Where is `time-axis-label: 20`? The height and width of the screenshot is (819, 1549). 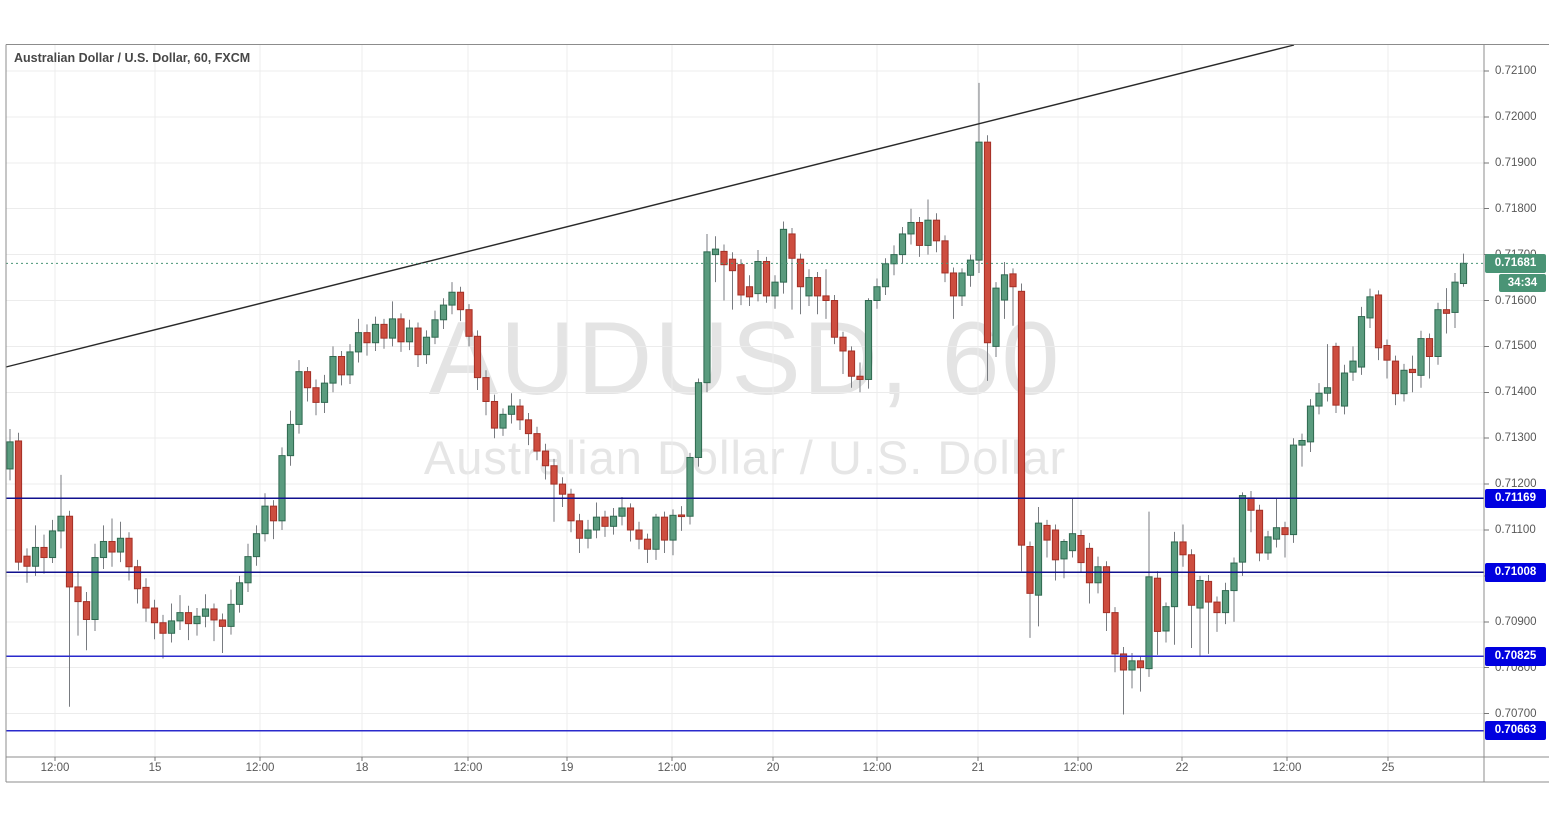 time-axis-label: 20 is located at coordinates (773, 768).